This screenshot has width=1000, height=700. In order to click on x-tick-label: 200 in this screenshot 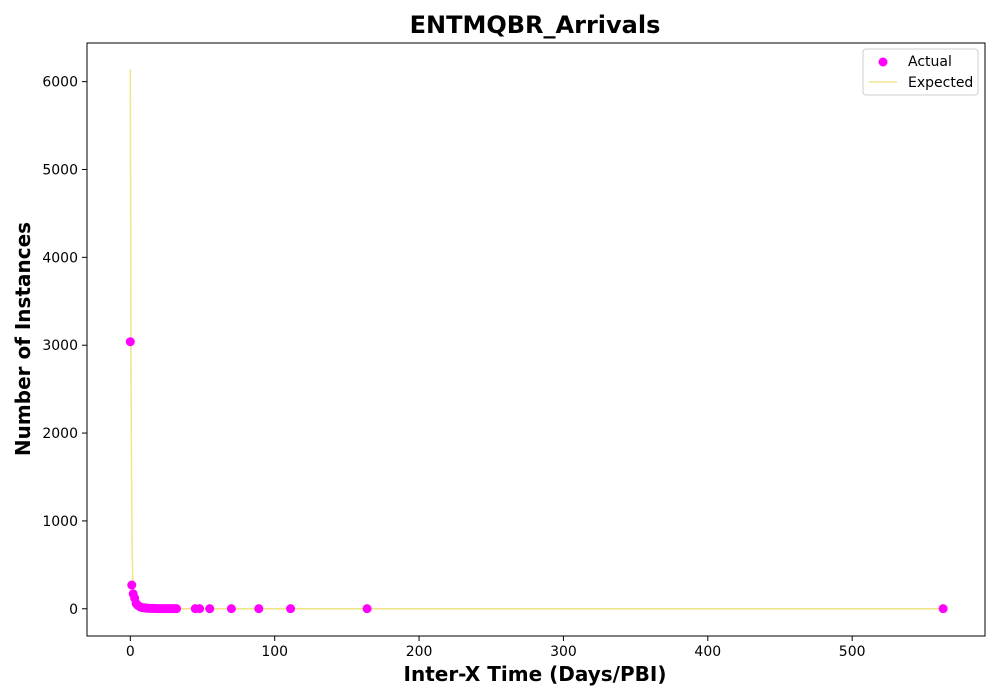, I will do `click(419, 652)`.